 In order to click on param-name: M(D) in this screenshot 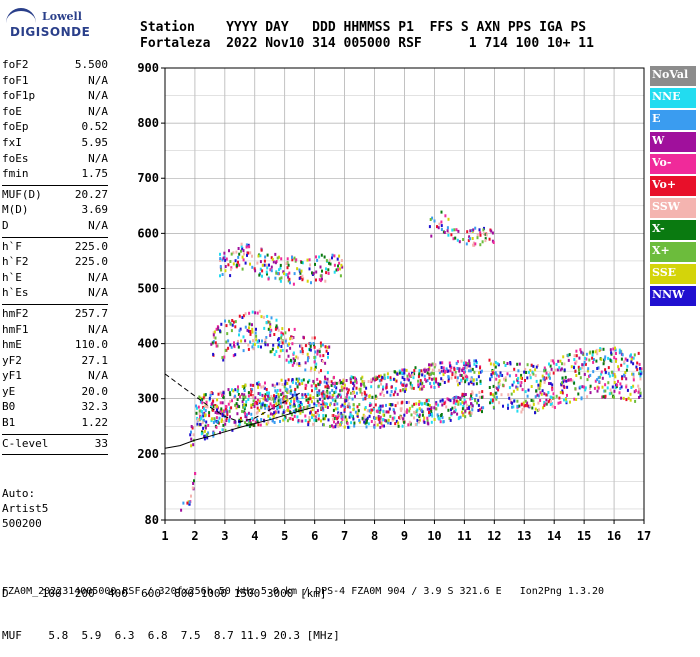, I will do `click(15, 210)`.